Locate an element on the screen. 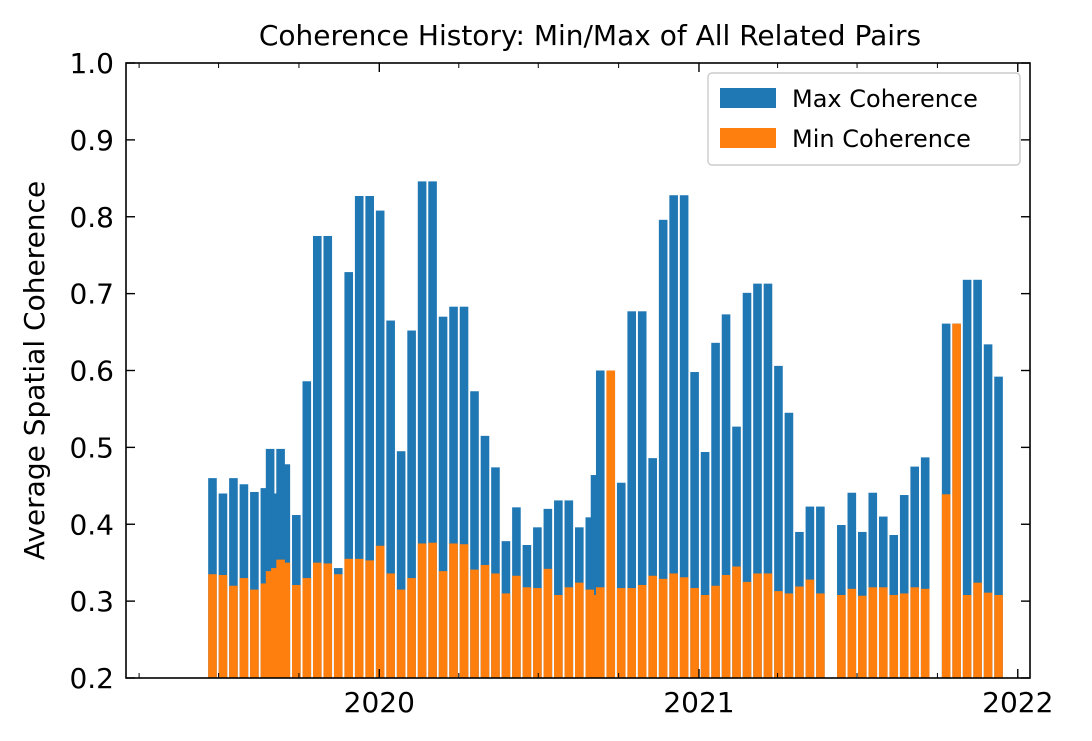 The width and height of the screenshot is (1092, 741). y-tick-label: 0.6 is located at coordinates (91, 371).